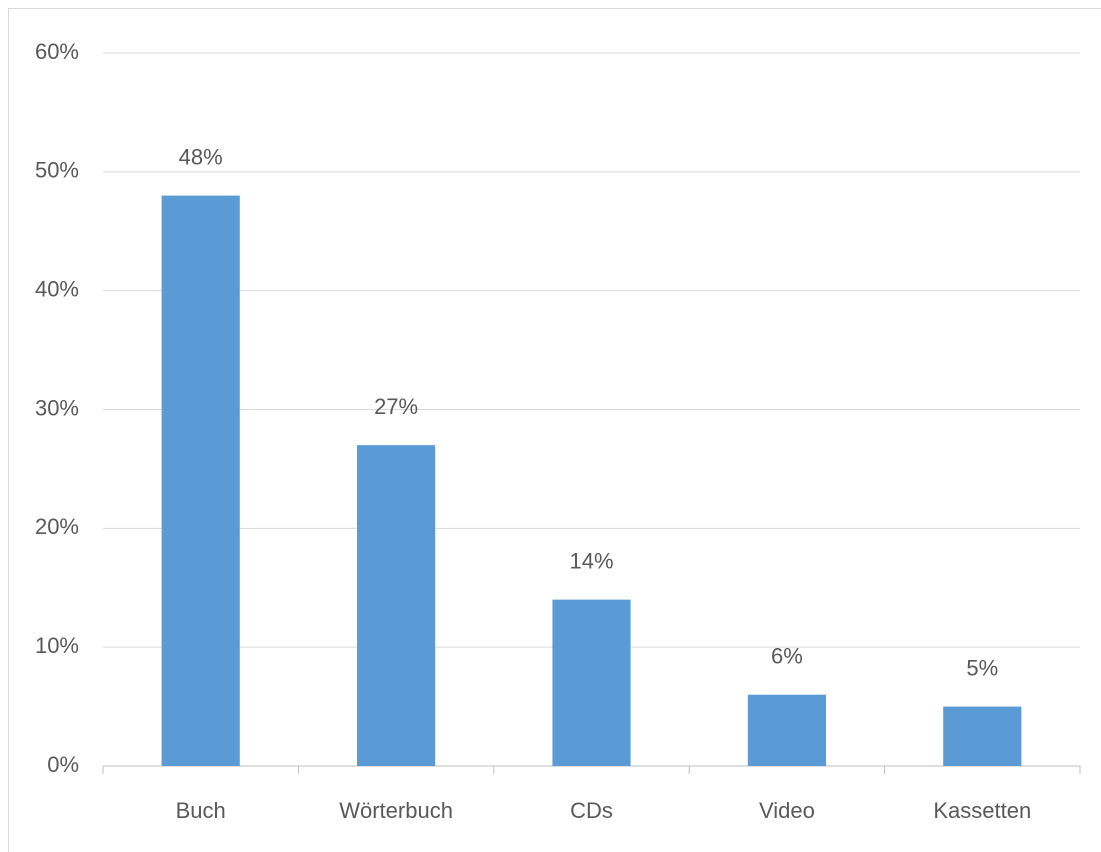 The height and width of the screenshot is (852, 1101). What do you see at coordinates (787, 656) in the screenshot?
I see `data-label: 6%` at bounding box center [787, 656].